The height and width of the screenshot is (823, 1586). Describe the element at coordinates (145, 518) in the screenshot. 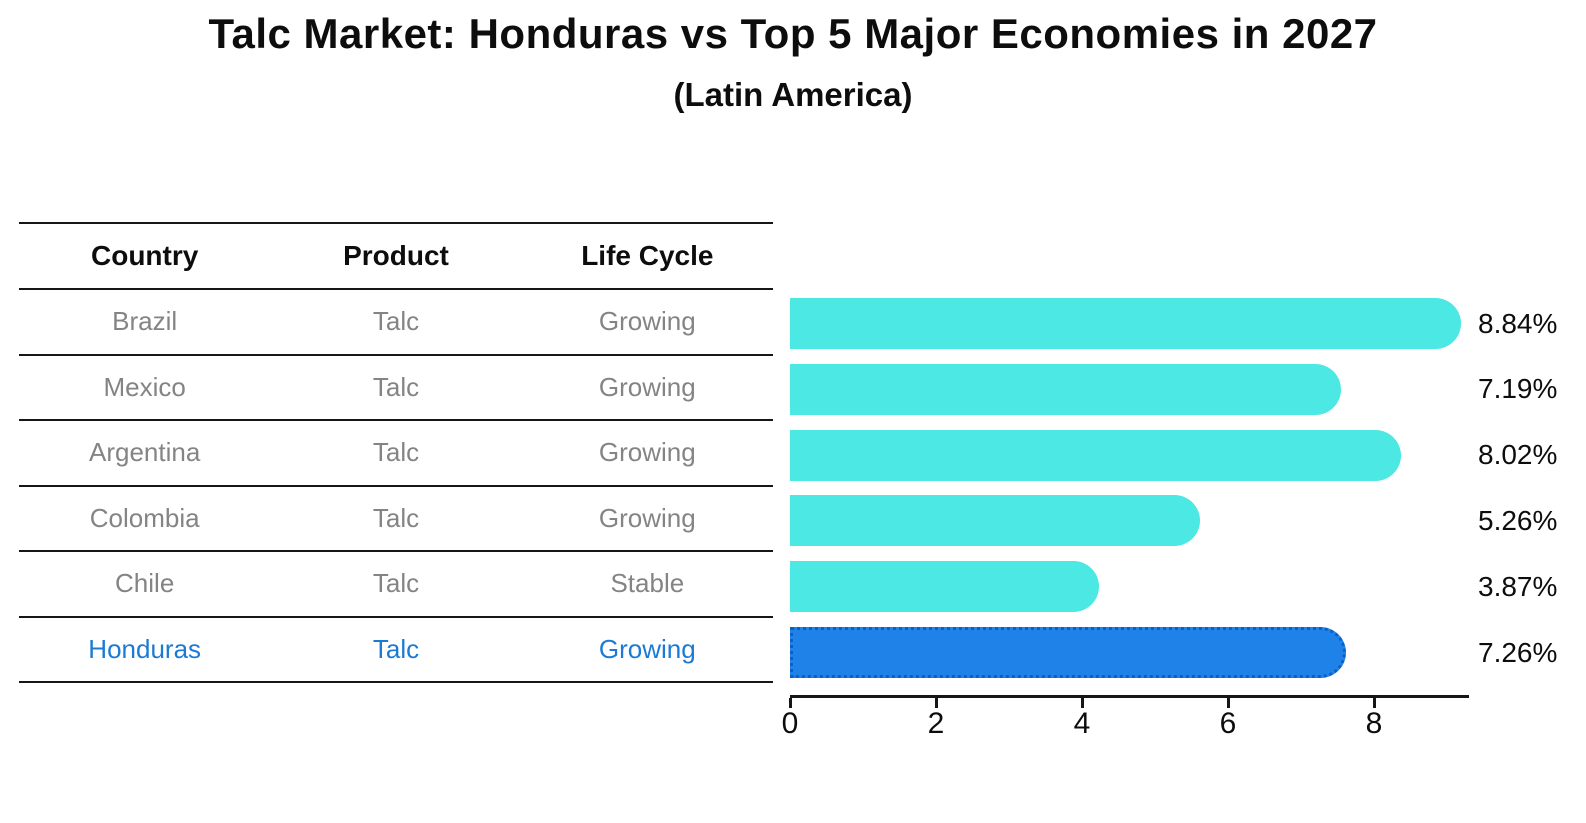

I see `cell-country: Colombia` at that location.